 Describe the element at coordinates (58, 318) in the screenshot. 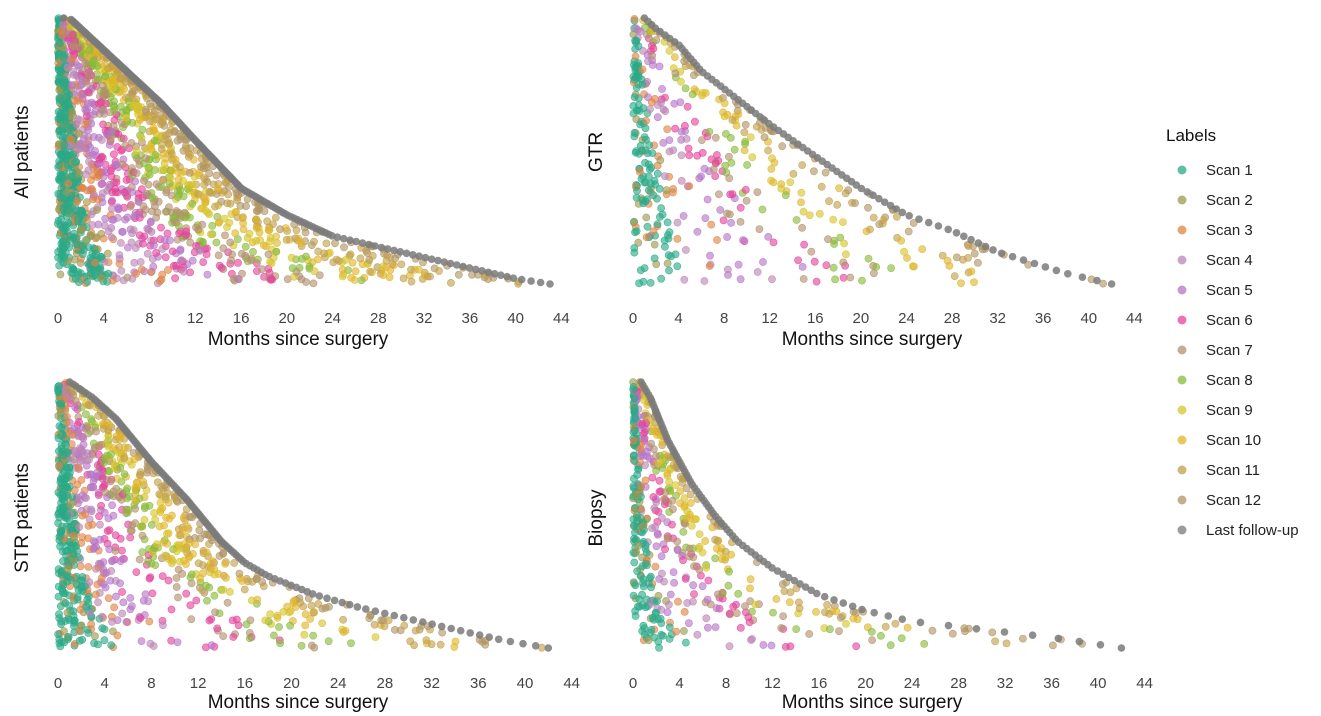

I see `x-tick-label: 0` at that location.